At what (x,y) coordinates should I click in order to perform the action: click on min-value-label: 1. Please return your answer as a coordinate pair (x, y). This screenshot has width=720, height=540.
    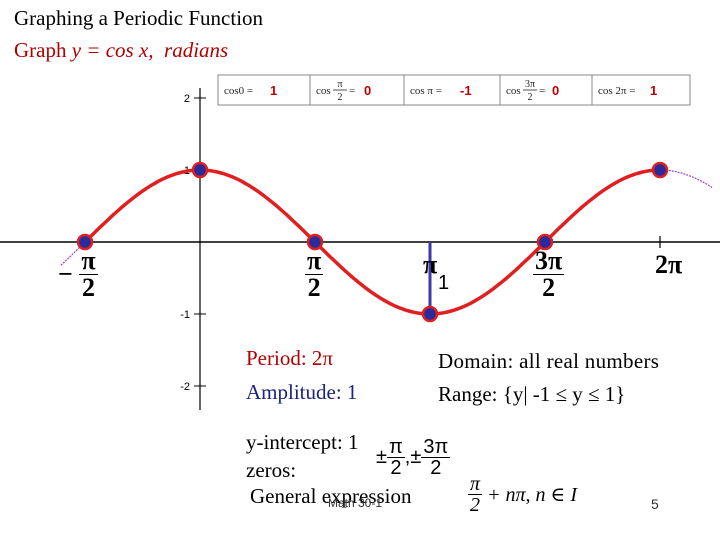
    Looking at the image, I should click on (444, 283).